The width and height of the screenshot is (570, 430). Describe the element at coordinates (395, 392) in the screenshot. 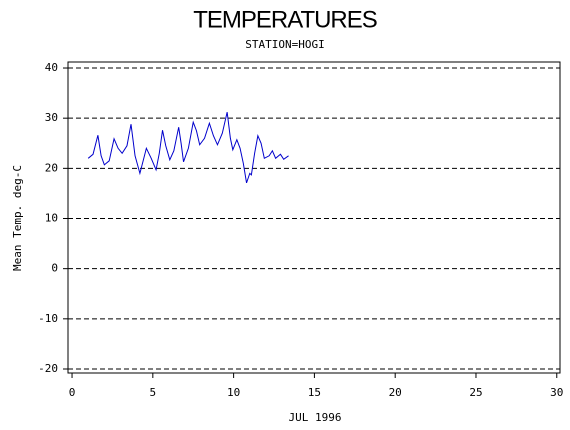

I see `x-tick-label: 20` at that location.